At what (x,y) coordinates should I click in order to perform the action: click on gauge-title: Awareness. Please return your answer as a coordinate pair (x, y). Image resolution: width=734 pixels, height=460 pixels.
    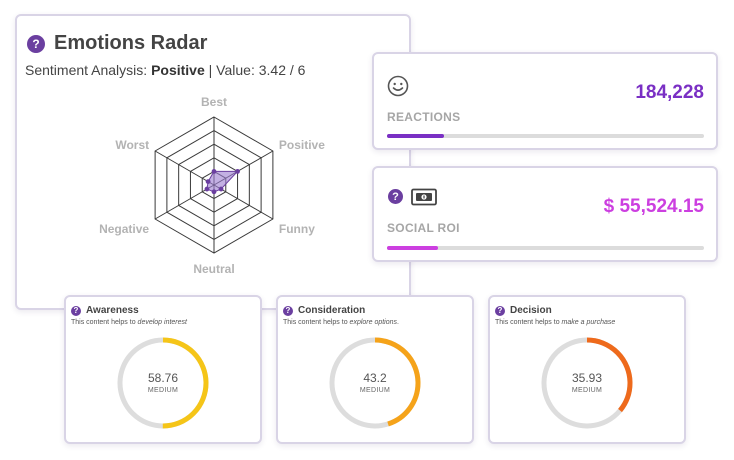
    Looking at the image, I should click on (112, 310).